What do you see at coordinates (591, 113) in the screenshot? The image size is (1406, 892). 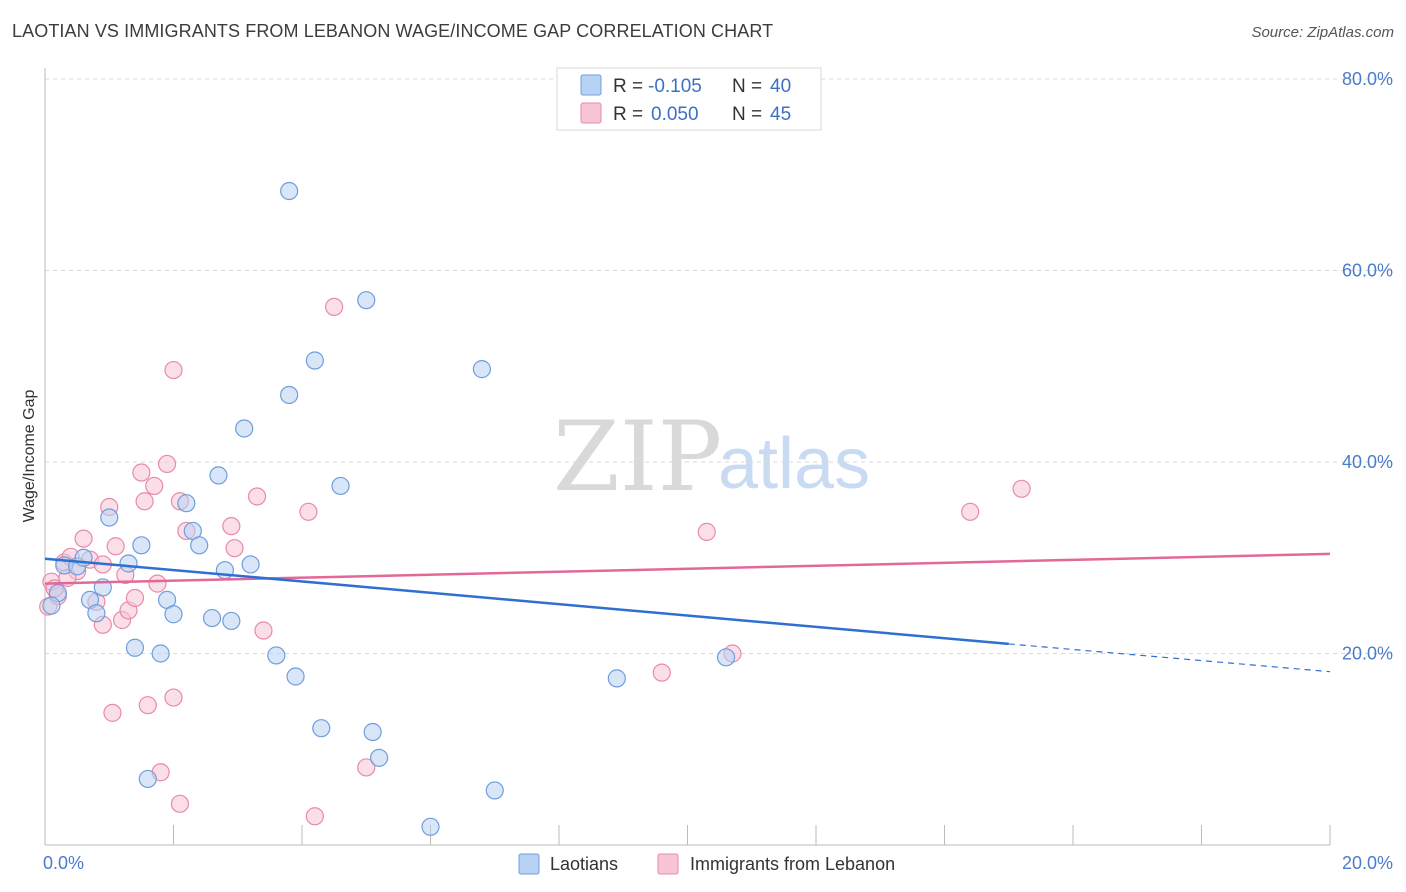 I see `legend-swatch-lebanon` at bounding box center [591, 113].